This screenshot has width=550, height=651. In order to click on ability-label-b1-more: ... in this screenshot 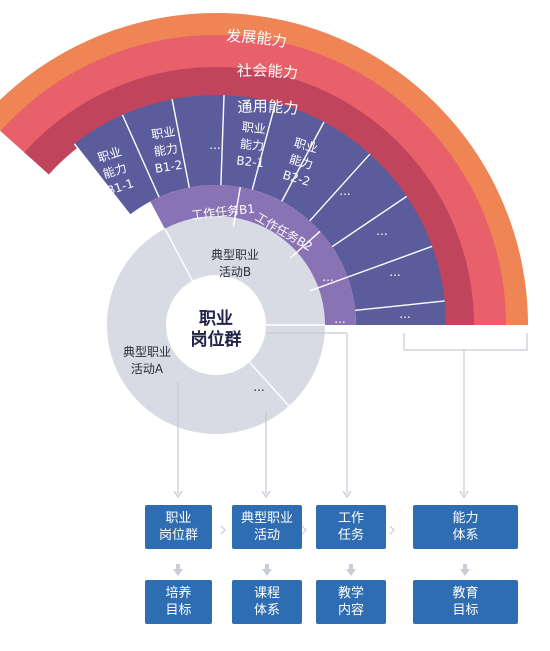, I will do `click(215, 145)`.